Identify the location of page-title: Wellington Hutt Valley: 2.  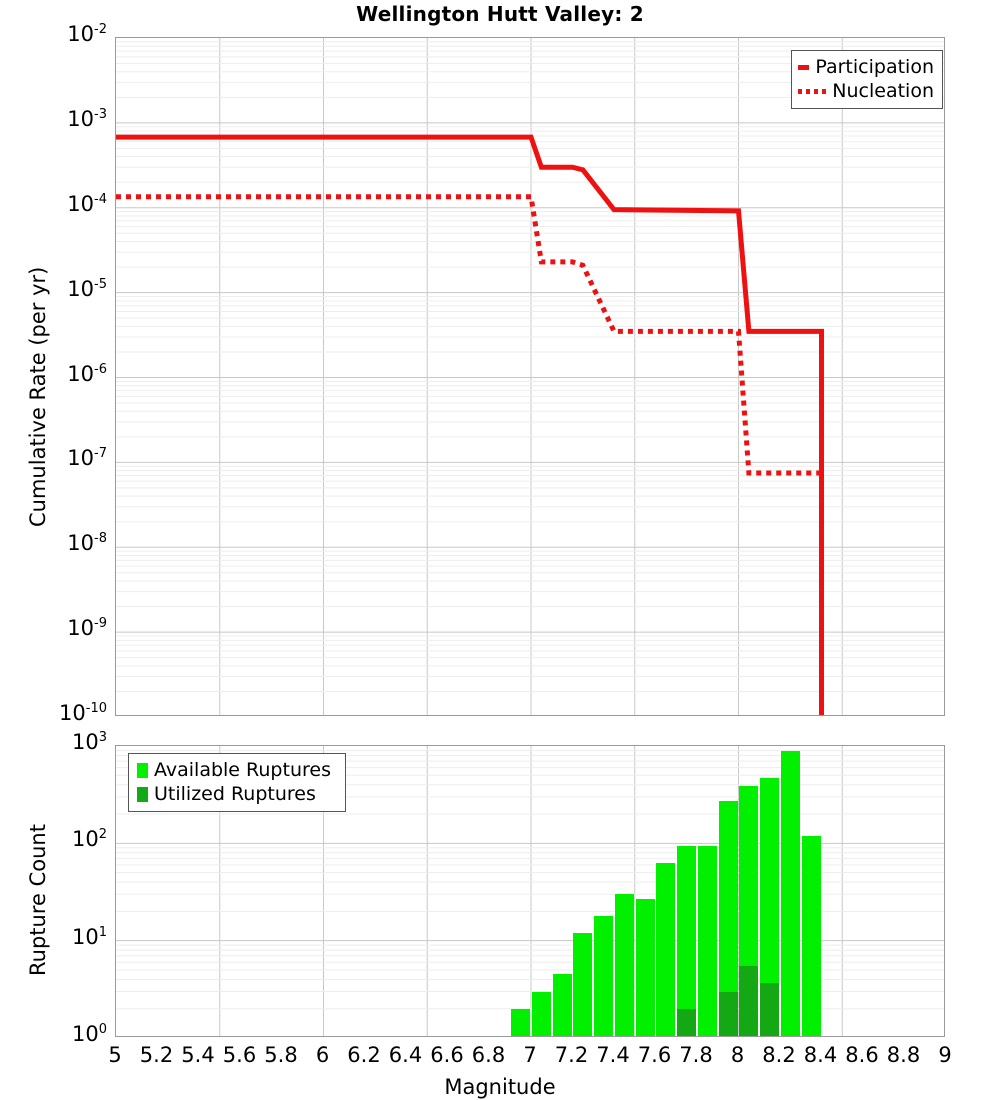
(500, 14).